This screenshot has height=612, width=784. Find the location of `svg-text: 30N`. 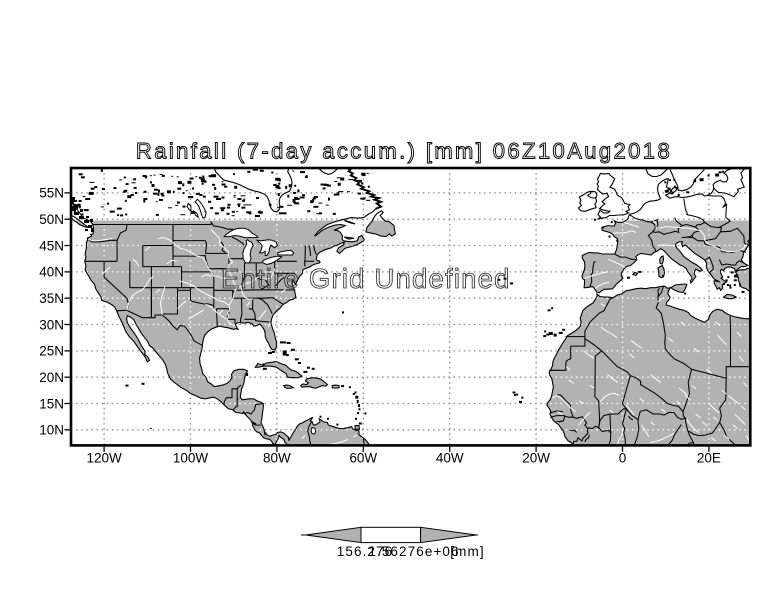

svg-text: 30N is located at coordinates (51, 324).